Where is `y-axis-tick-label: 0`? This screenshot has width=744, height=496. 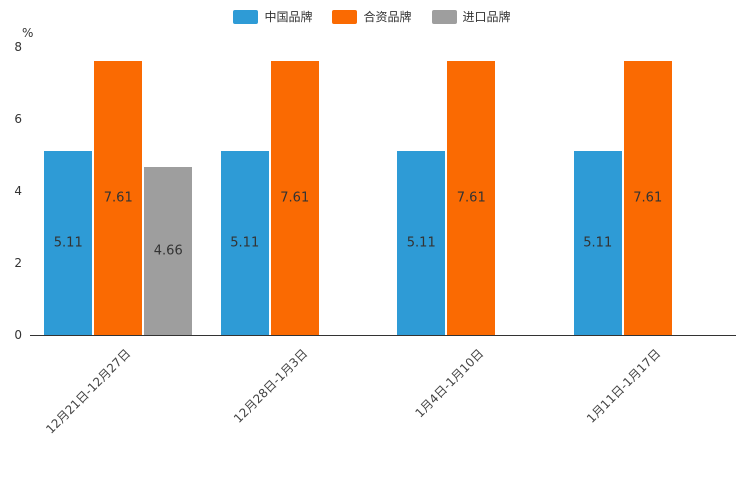 y-axis-tick-label: 0 is located at coordinates (18, 335).